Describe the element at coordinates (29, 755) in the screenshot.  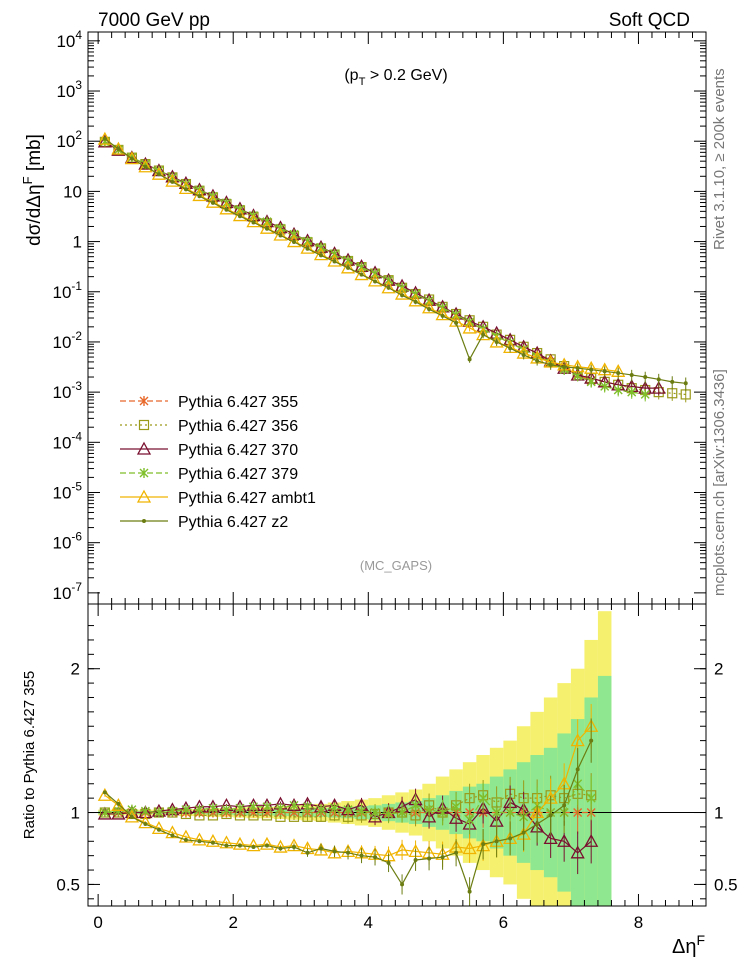
I see `ratio-y-axis-label: Ratio to Pythia 6.427 355` at that location.